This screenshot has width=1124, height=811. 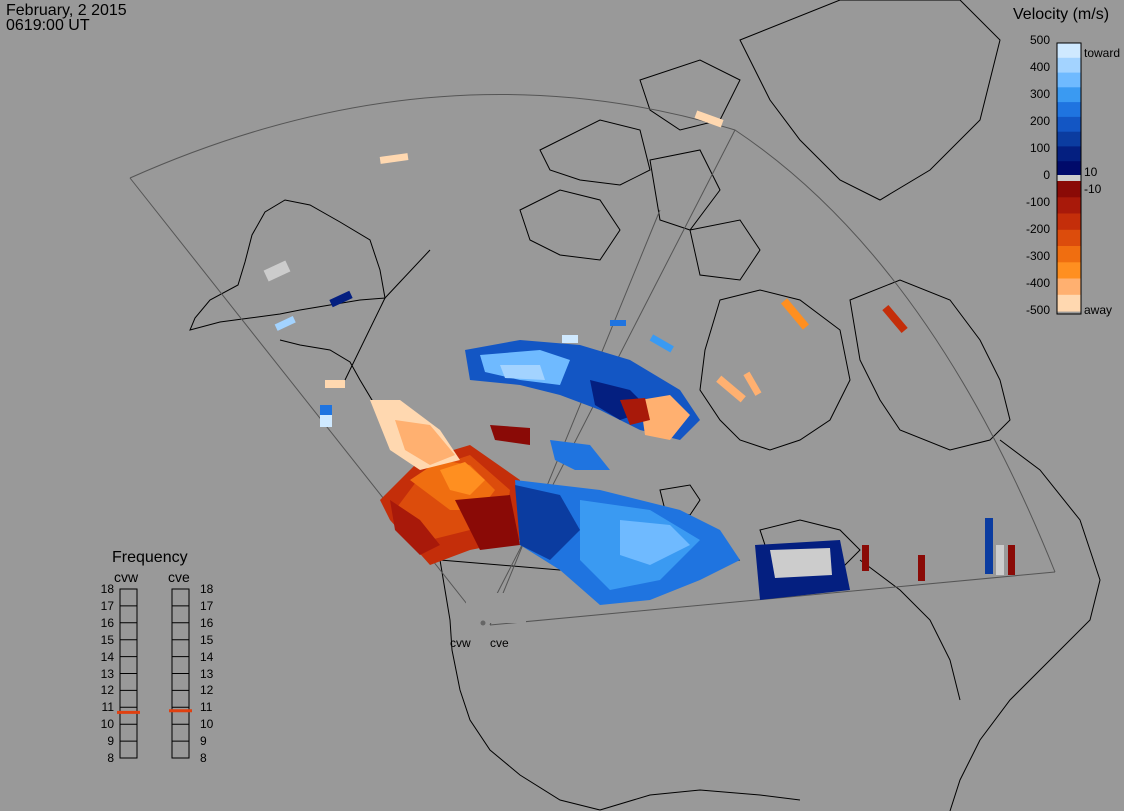 I want to click on date-label: February, 2 2015, so click(x=66, y=10).